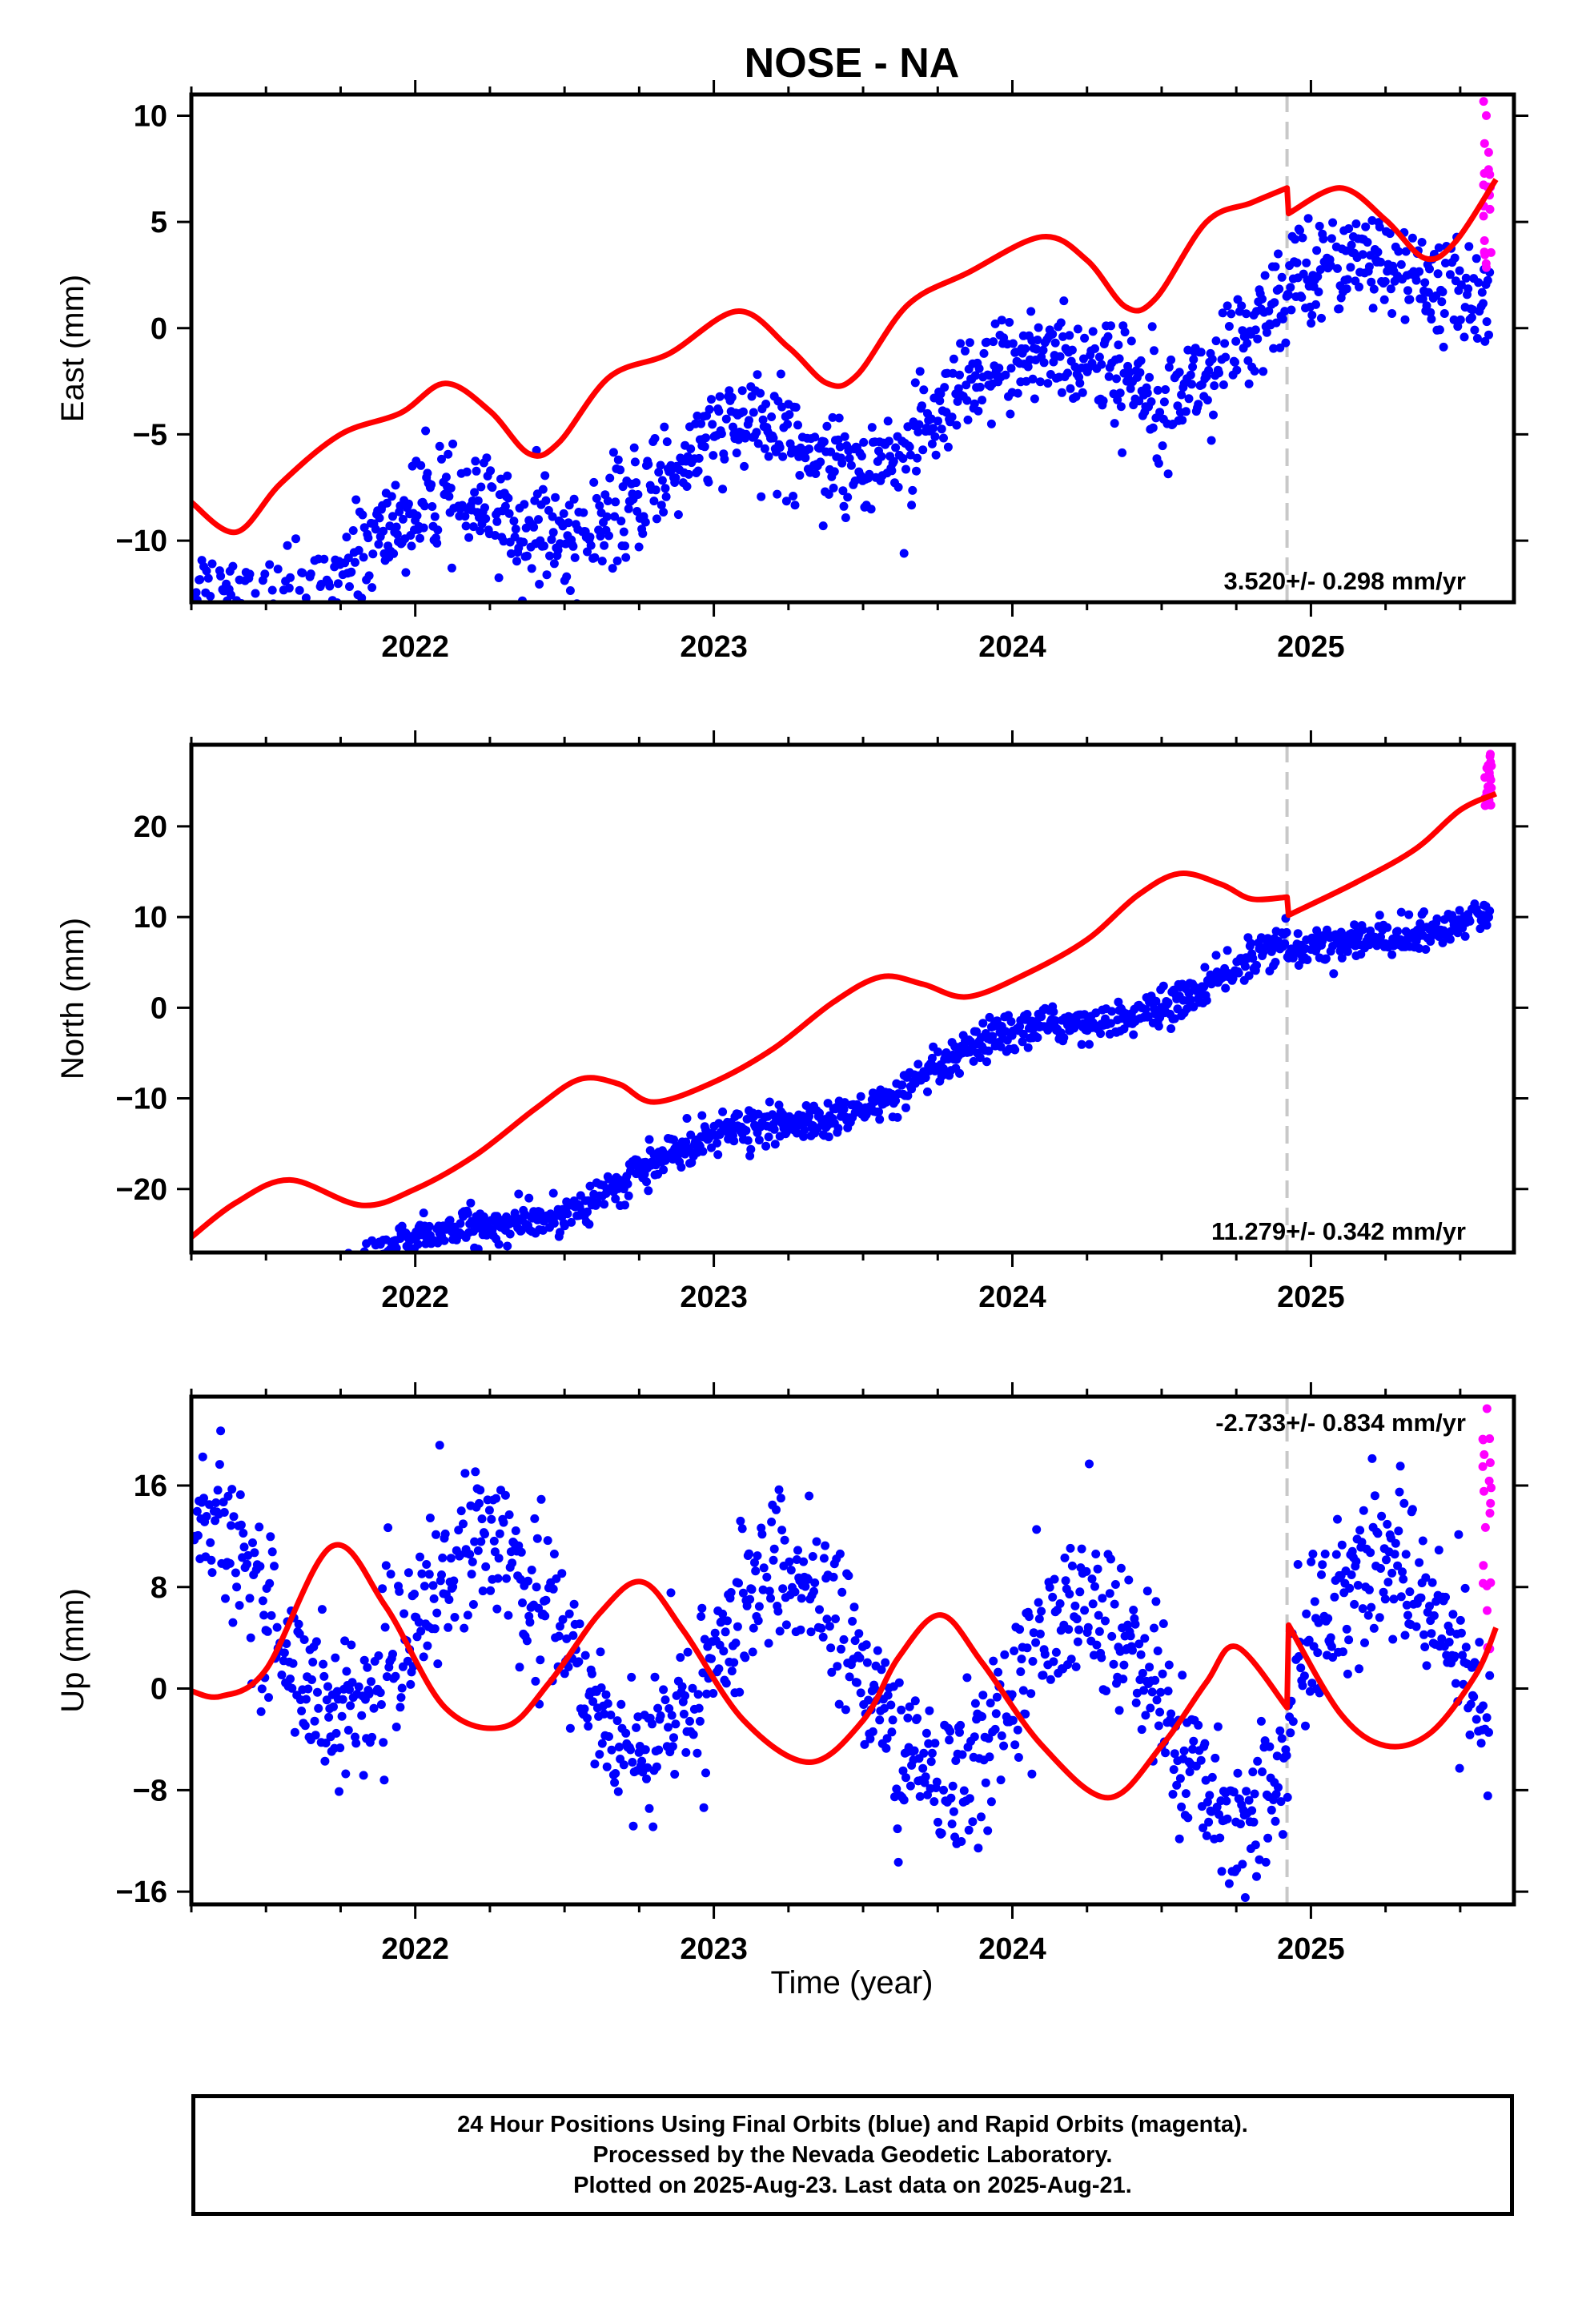  Describe the element at coordinates (845, 1672) in the screenshot. I see `model-fit-line` at that location.